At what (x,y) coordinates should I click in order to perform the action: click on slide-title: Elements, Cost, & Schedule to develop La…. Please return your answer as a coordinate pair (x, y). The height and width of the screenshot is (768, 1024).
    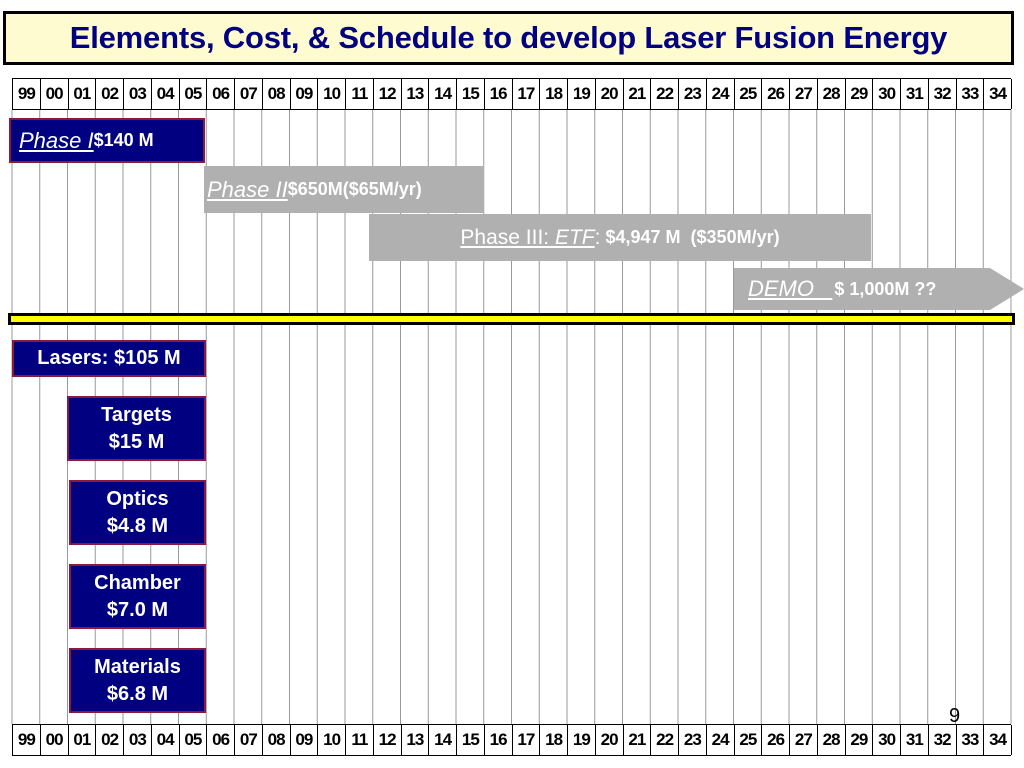
    Looking at the image, I should click on (508, 37).